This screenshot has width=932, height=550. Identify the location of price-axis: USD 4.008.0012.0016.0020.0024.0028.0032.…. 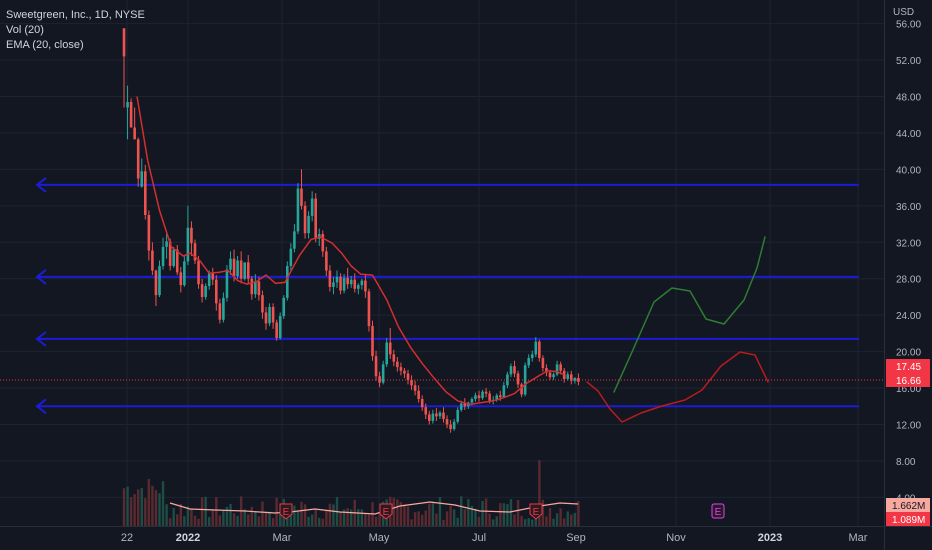
(907, 255).